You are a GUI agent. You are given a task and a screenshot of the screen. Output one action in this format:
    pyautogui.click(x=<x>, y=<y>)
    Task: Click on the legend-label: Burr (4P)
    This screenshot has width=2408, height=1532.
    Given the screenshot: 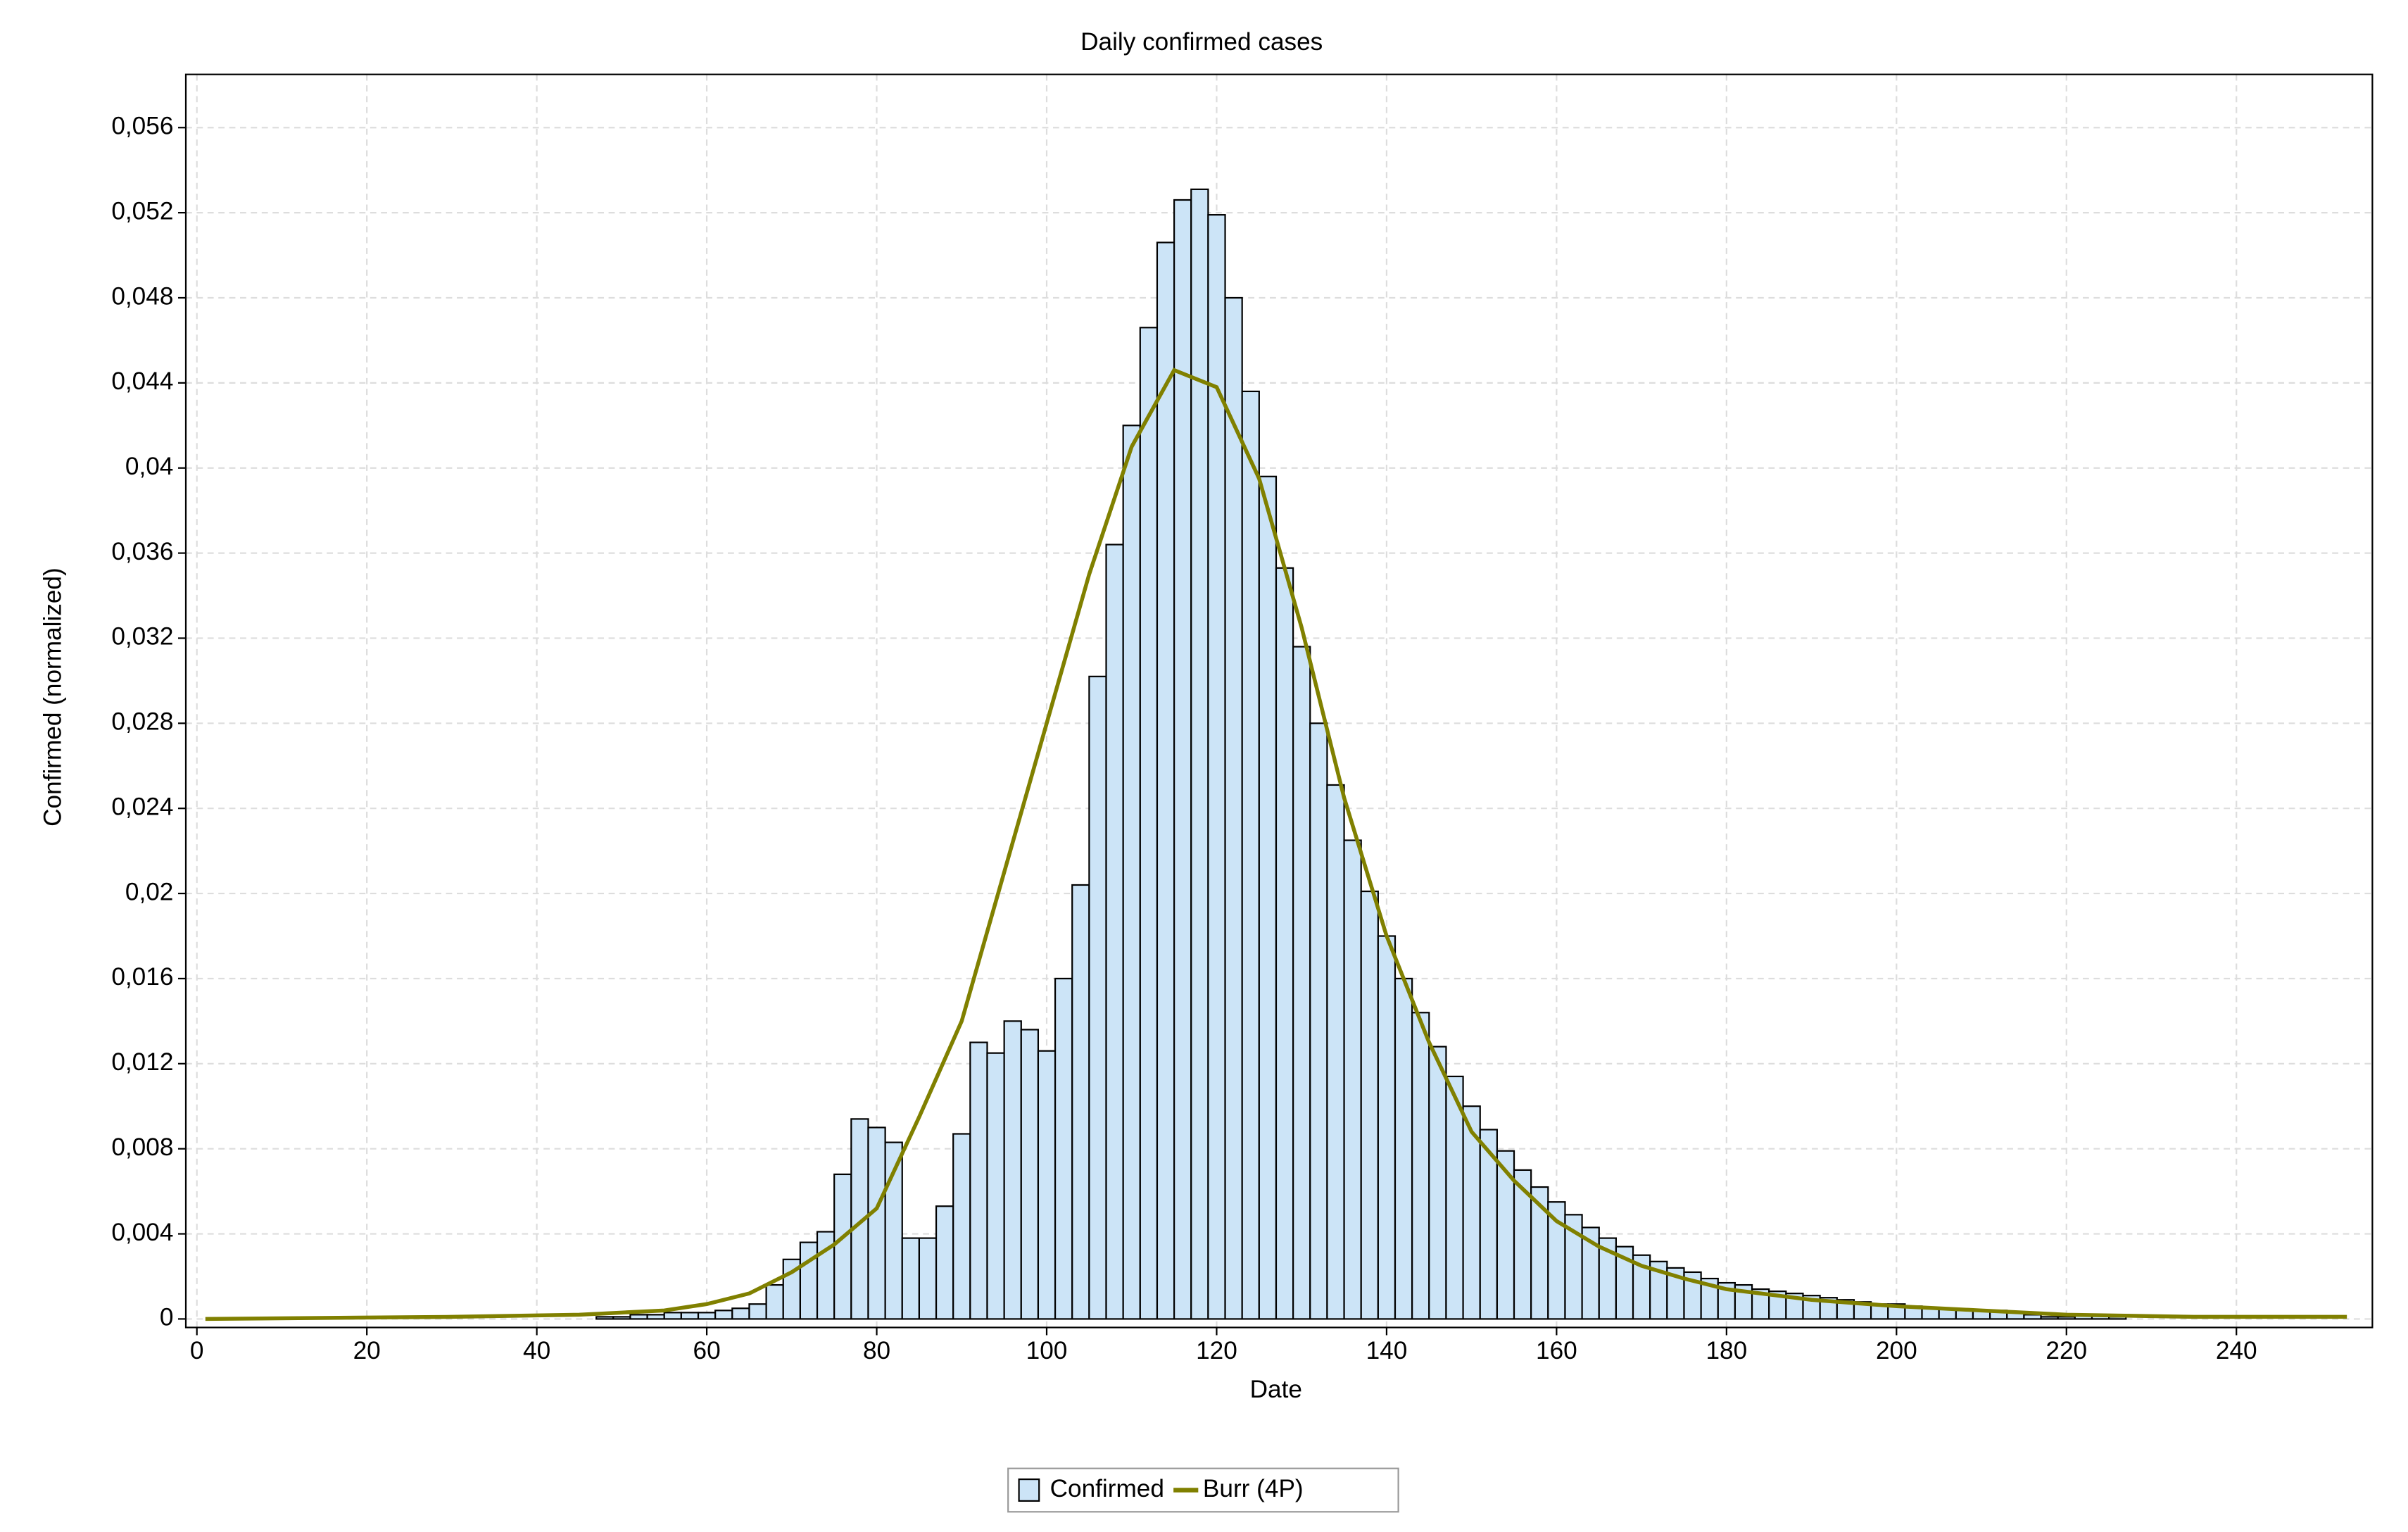 What is the action you would take?
    pyautogui.click(x=1253, y=1488)
    